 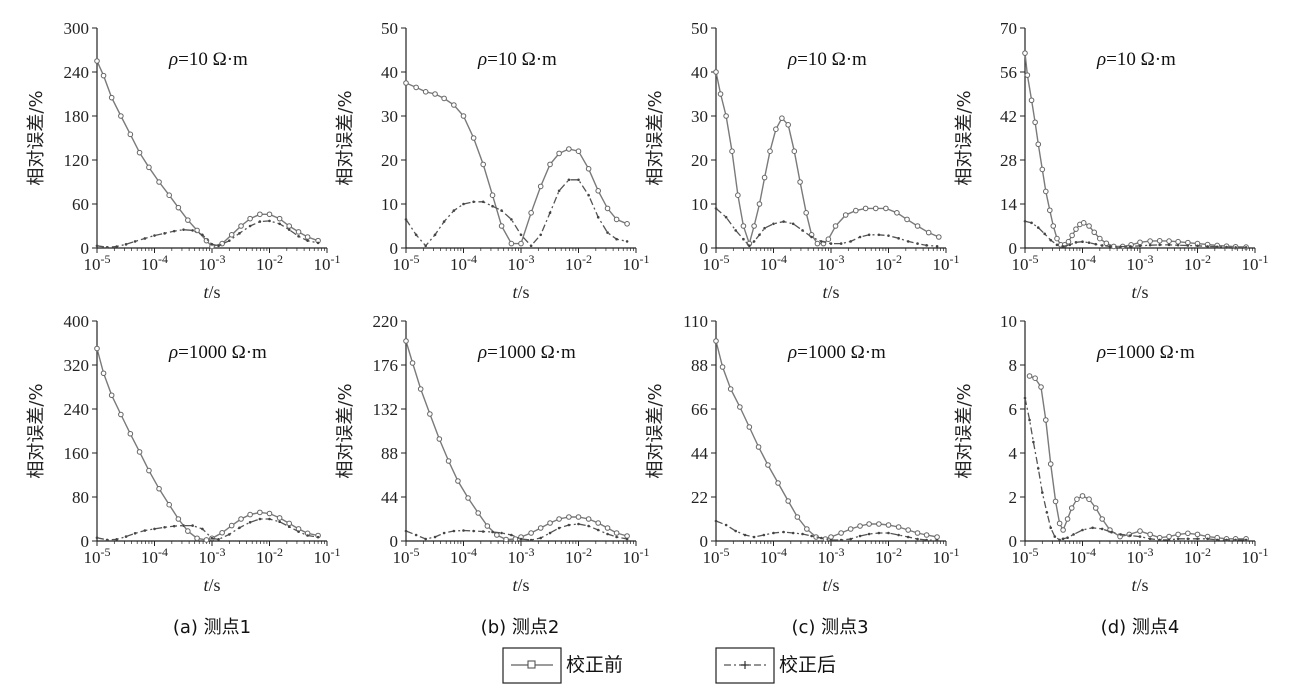 What do you see at coordinates (521, 263) in the screenshot?
I see `x-tick-label: 10⁻³` at bounding box center [521, 263].